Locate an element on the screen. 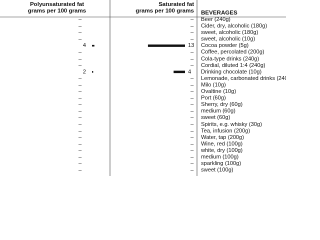 This screenshot has height=240, width=320. beverage-name: medium (60g) is located at coordinates (218, 112).